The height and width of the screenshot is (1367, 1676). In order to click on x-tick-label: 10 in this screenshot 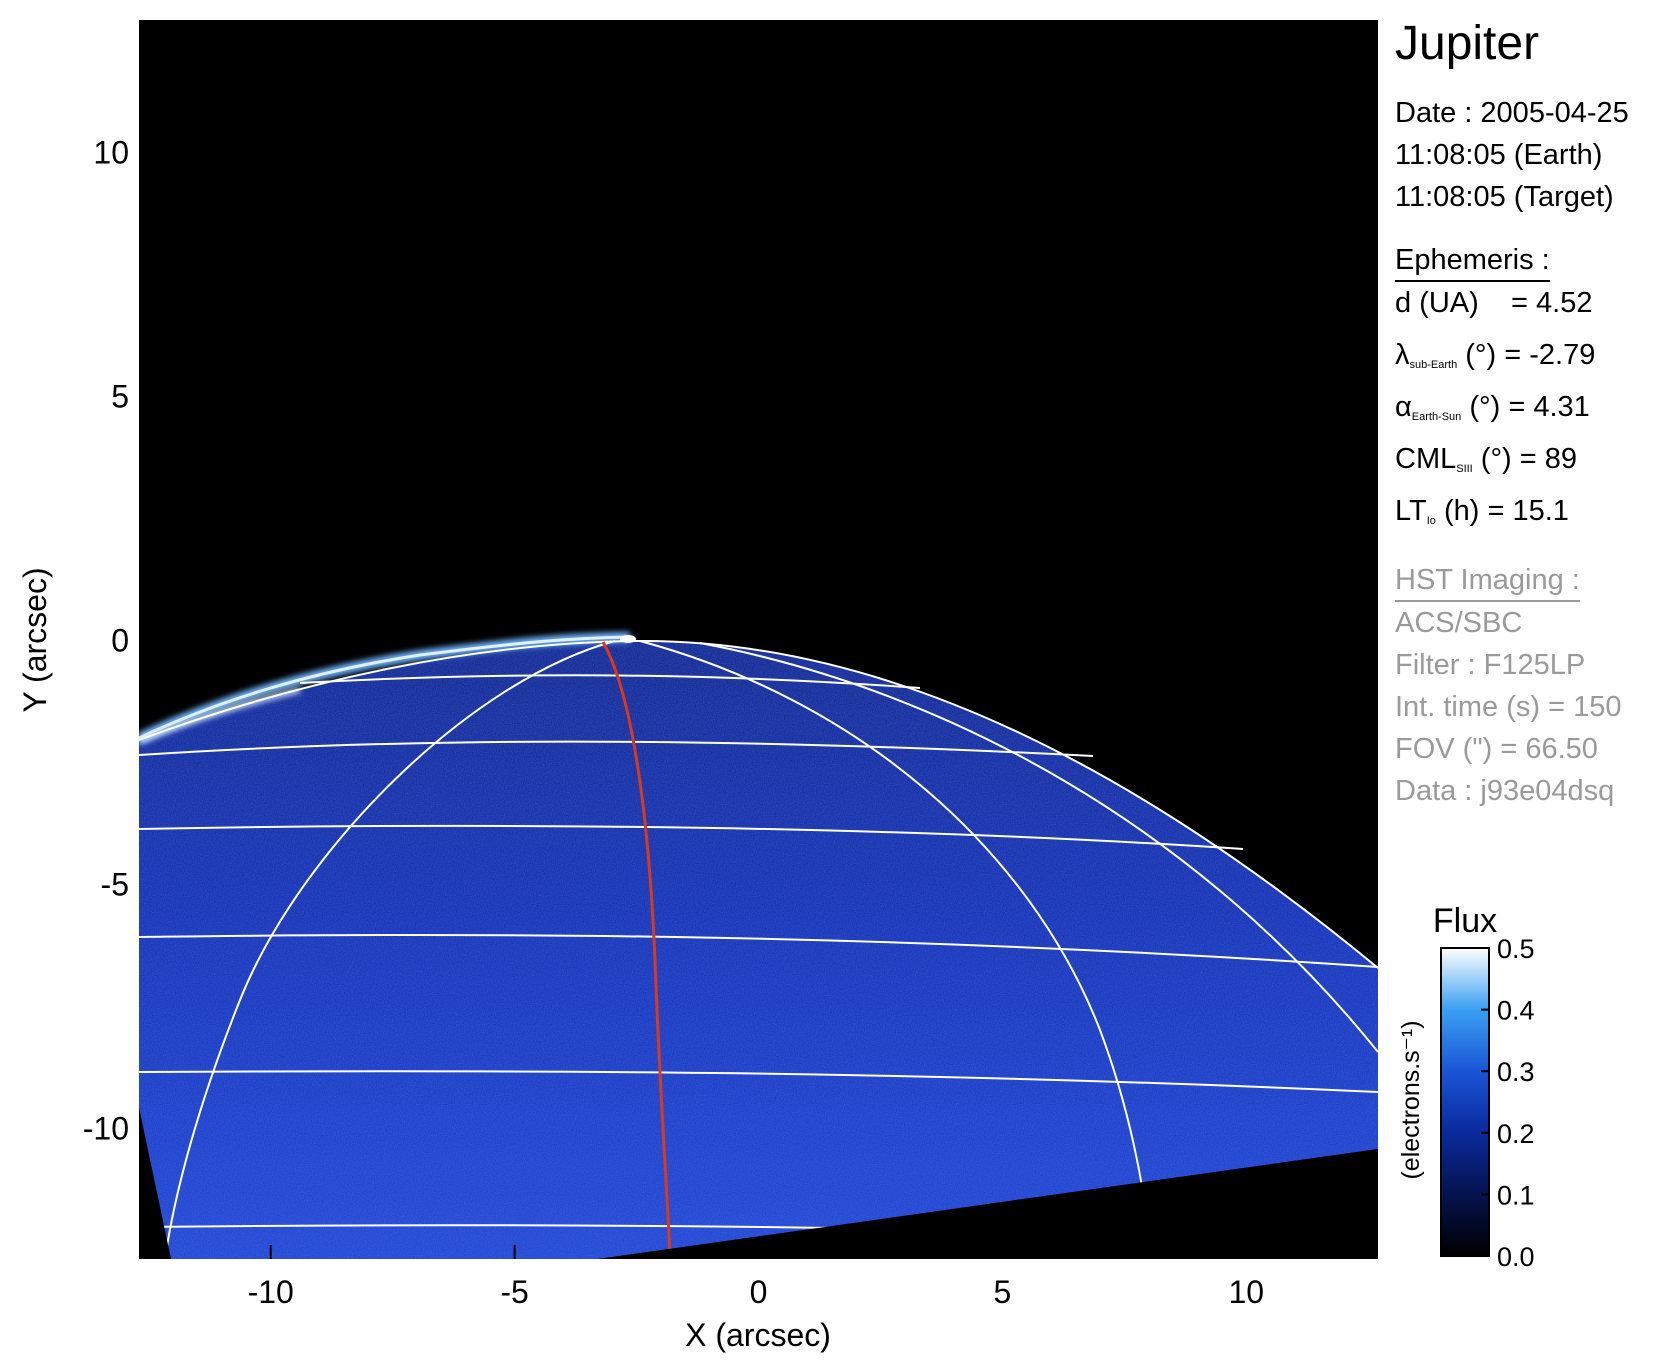, I will do `click(1246, 1292)`.